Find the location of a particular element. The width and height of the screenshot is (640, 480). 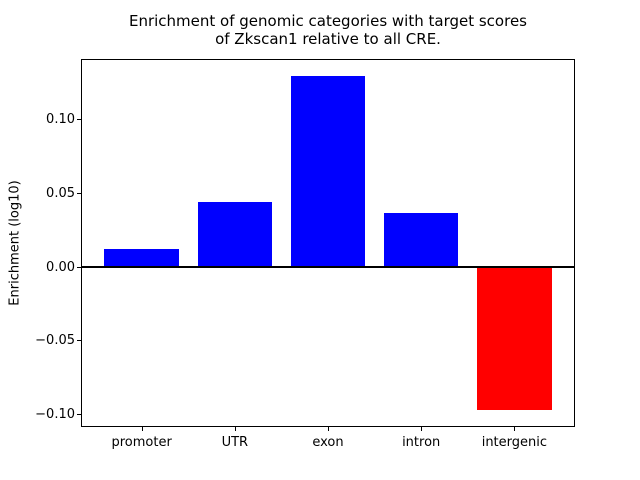

y-tick-label: −0.05 is located at coordinates (55, 341).